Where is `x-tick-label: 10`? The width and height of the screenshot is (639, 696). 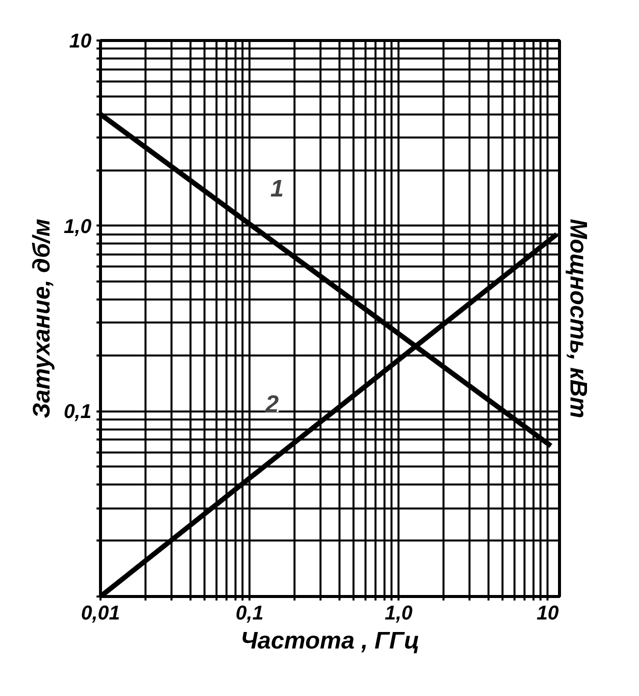 x-tick-label: 10 is located at coordinates (547, 613).